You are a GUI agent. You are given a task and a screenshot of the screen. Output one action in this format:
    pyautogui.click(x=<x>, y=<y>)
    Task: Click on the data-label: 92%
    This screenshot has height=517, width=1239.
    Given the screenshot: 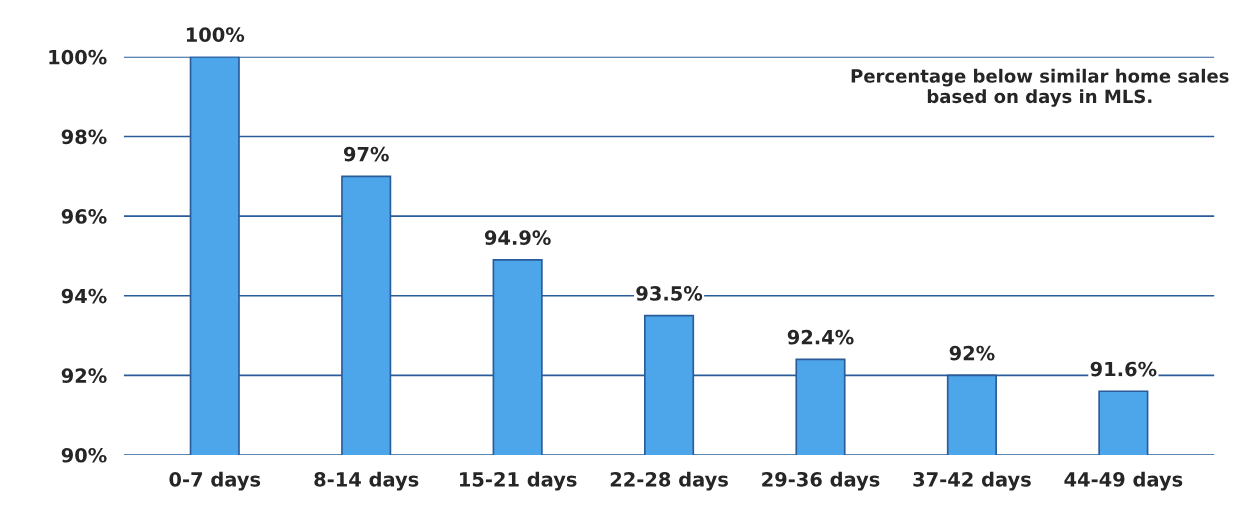 What is the action you would take?
    pyautogui.click(x=972, y=353)
    